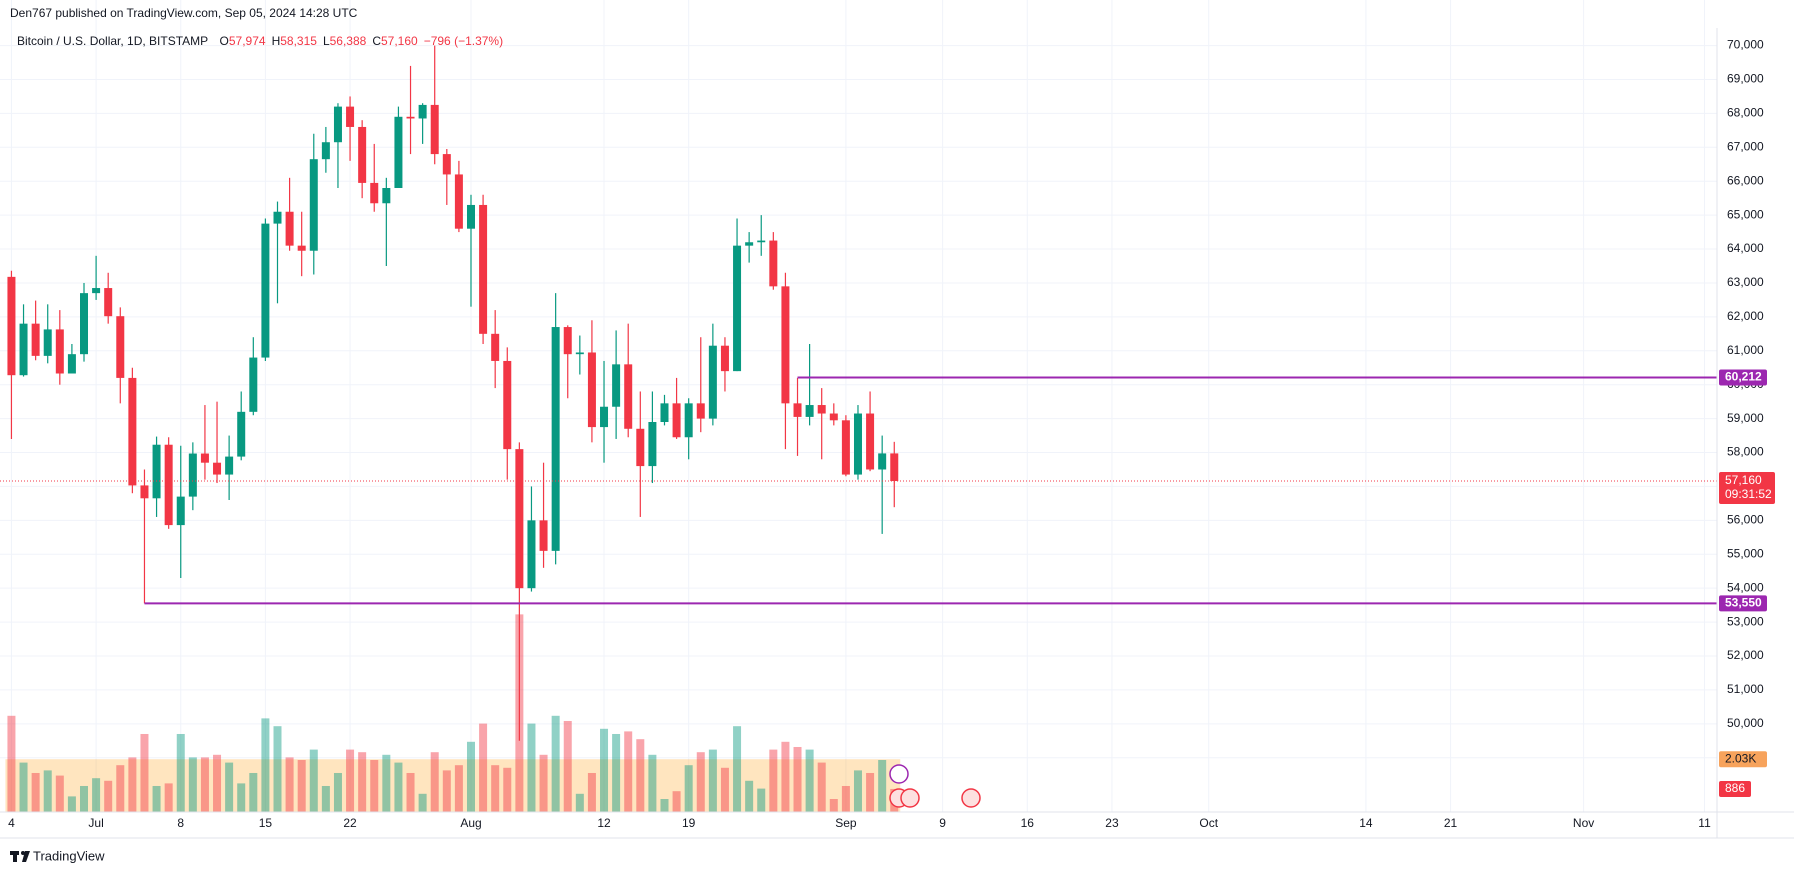  I want to click on x-tick-label: Aug, so click(470, 823).